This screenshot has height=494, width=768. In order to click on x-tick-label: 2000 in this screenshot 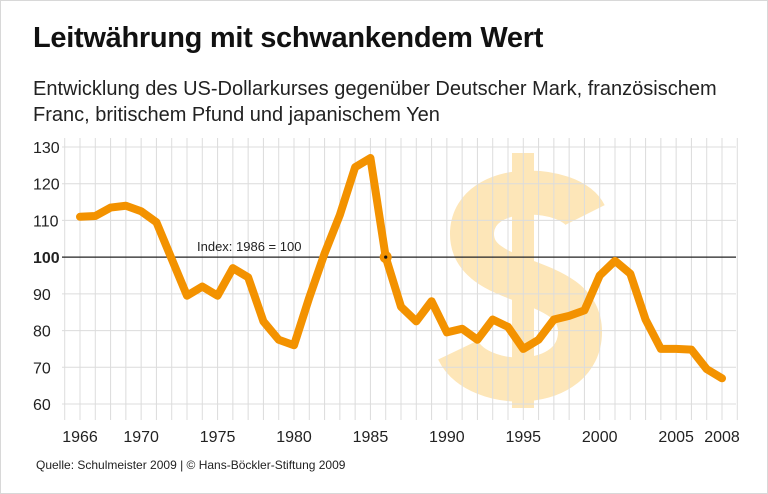, I will do `click(600, 437)`.